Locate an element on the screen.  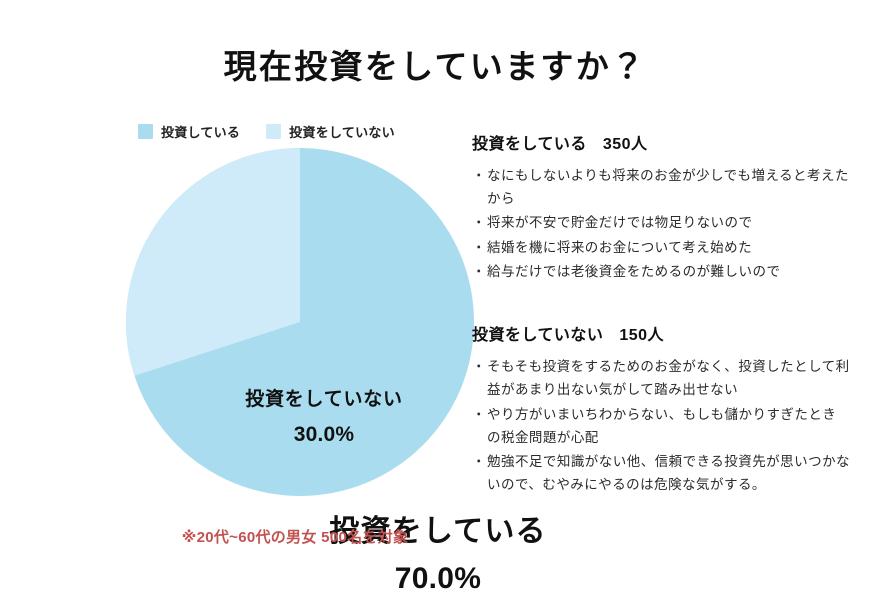
pie-label-invested: 投資をしている 70.0% is located at coordinates (438, 551).